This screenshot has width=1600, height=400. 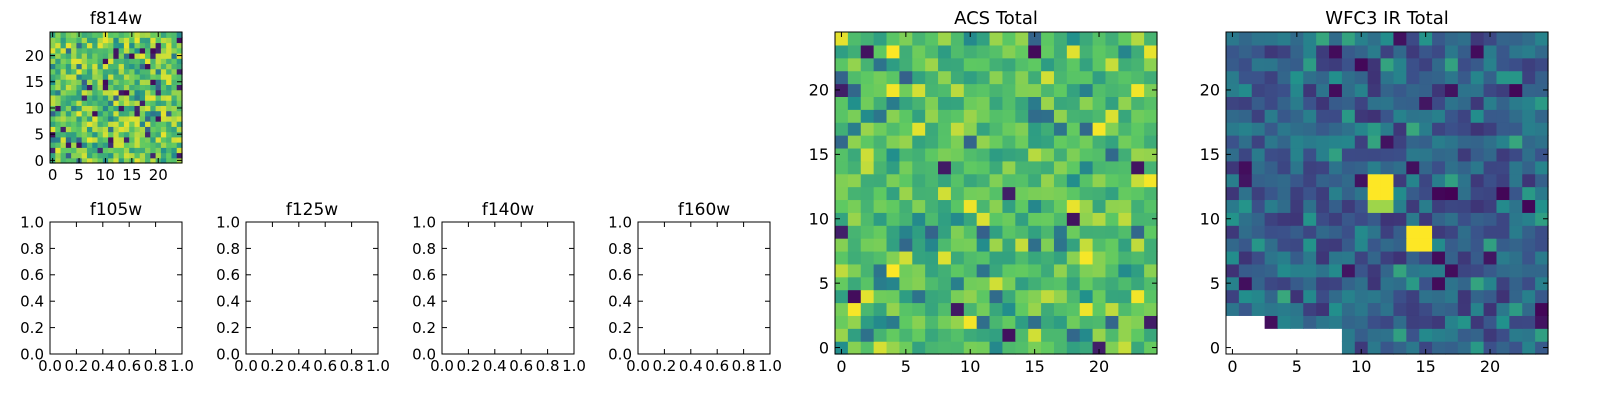 What do you see at coordinates (1099, 366) in the screenshot?
I see `x-tick-label: 20` at bounding box center [1099, 366].